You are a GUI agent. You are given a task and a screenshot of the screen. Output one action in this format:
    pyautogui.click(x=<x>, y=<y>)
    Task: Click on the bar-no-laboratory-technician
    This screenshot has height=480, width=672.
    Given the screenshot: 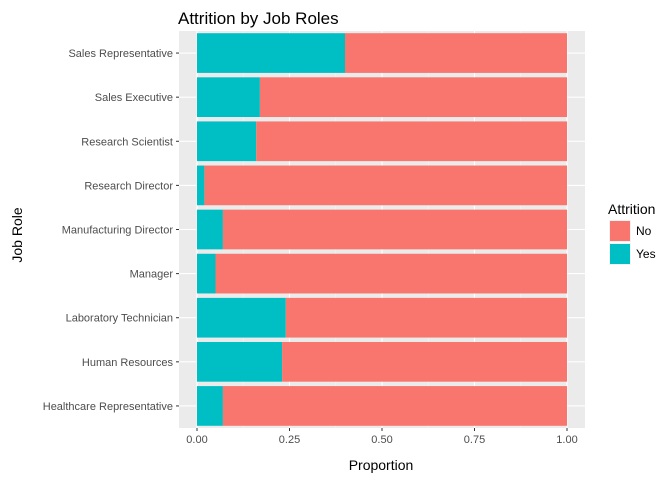 What is the action you would take?
    pyautogui.click(x=426, y=317)
    